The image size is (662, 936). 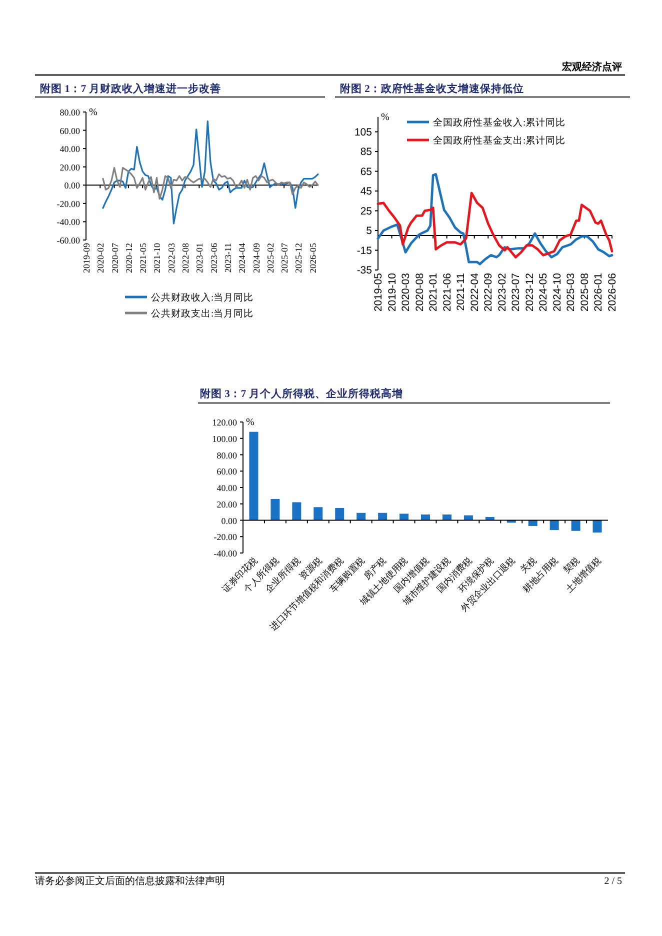 What do you see at coordinates (130, 88) in the screenshot?
I see `chart-title: 附图 1：7 月财政收入增速进一步改善` at bounding box center [130, 88].